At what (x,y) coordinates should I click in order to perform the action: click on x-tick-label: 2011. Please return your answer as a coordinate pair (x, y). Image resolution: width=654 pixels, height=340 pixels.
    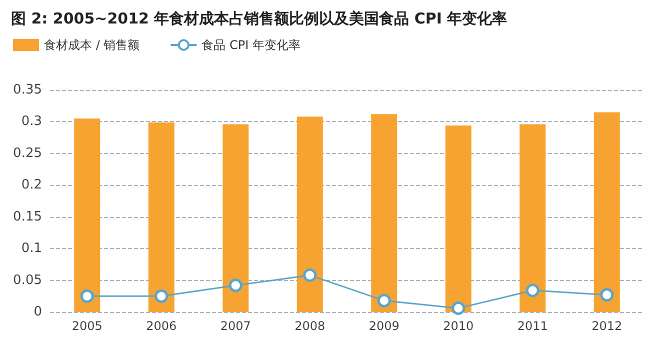
    Looking at the image, I should click on (532, 326).